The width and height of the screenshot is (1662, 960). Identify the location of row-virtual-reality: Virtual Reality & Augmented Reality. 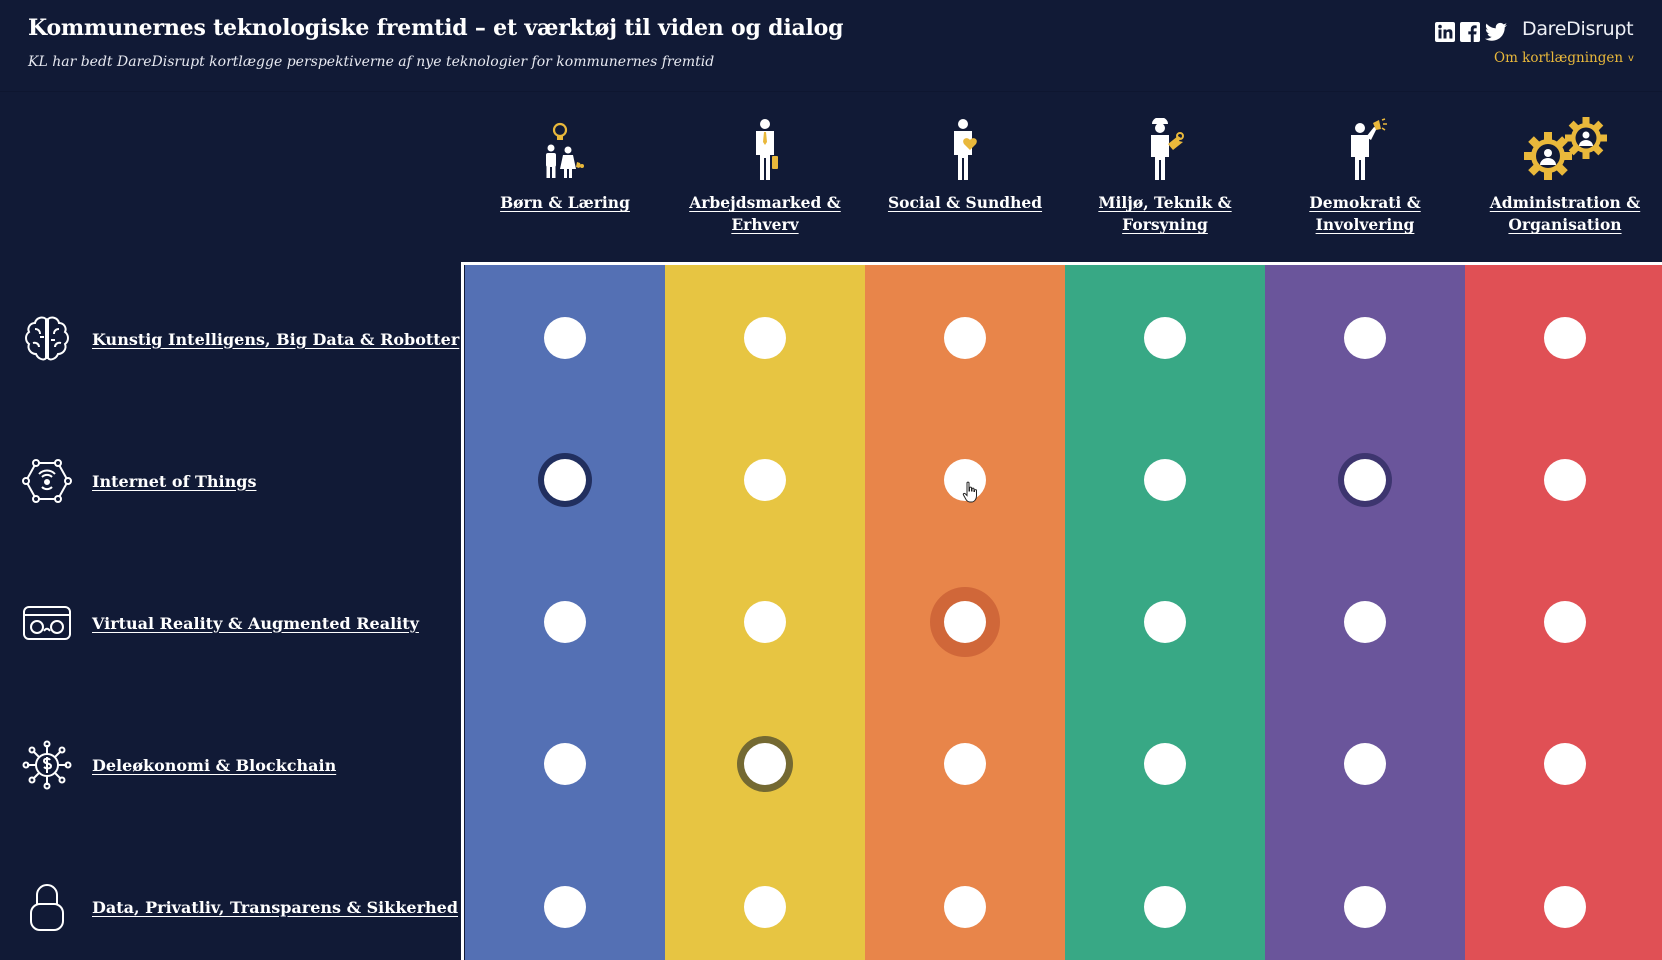
(220, 623).